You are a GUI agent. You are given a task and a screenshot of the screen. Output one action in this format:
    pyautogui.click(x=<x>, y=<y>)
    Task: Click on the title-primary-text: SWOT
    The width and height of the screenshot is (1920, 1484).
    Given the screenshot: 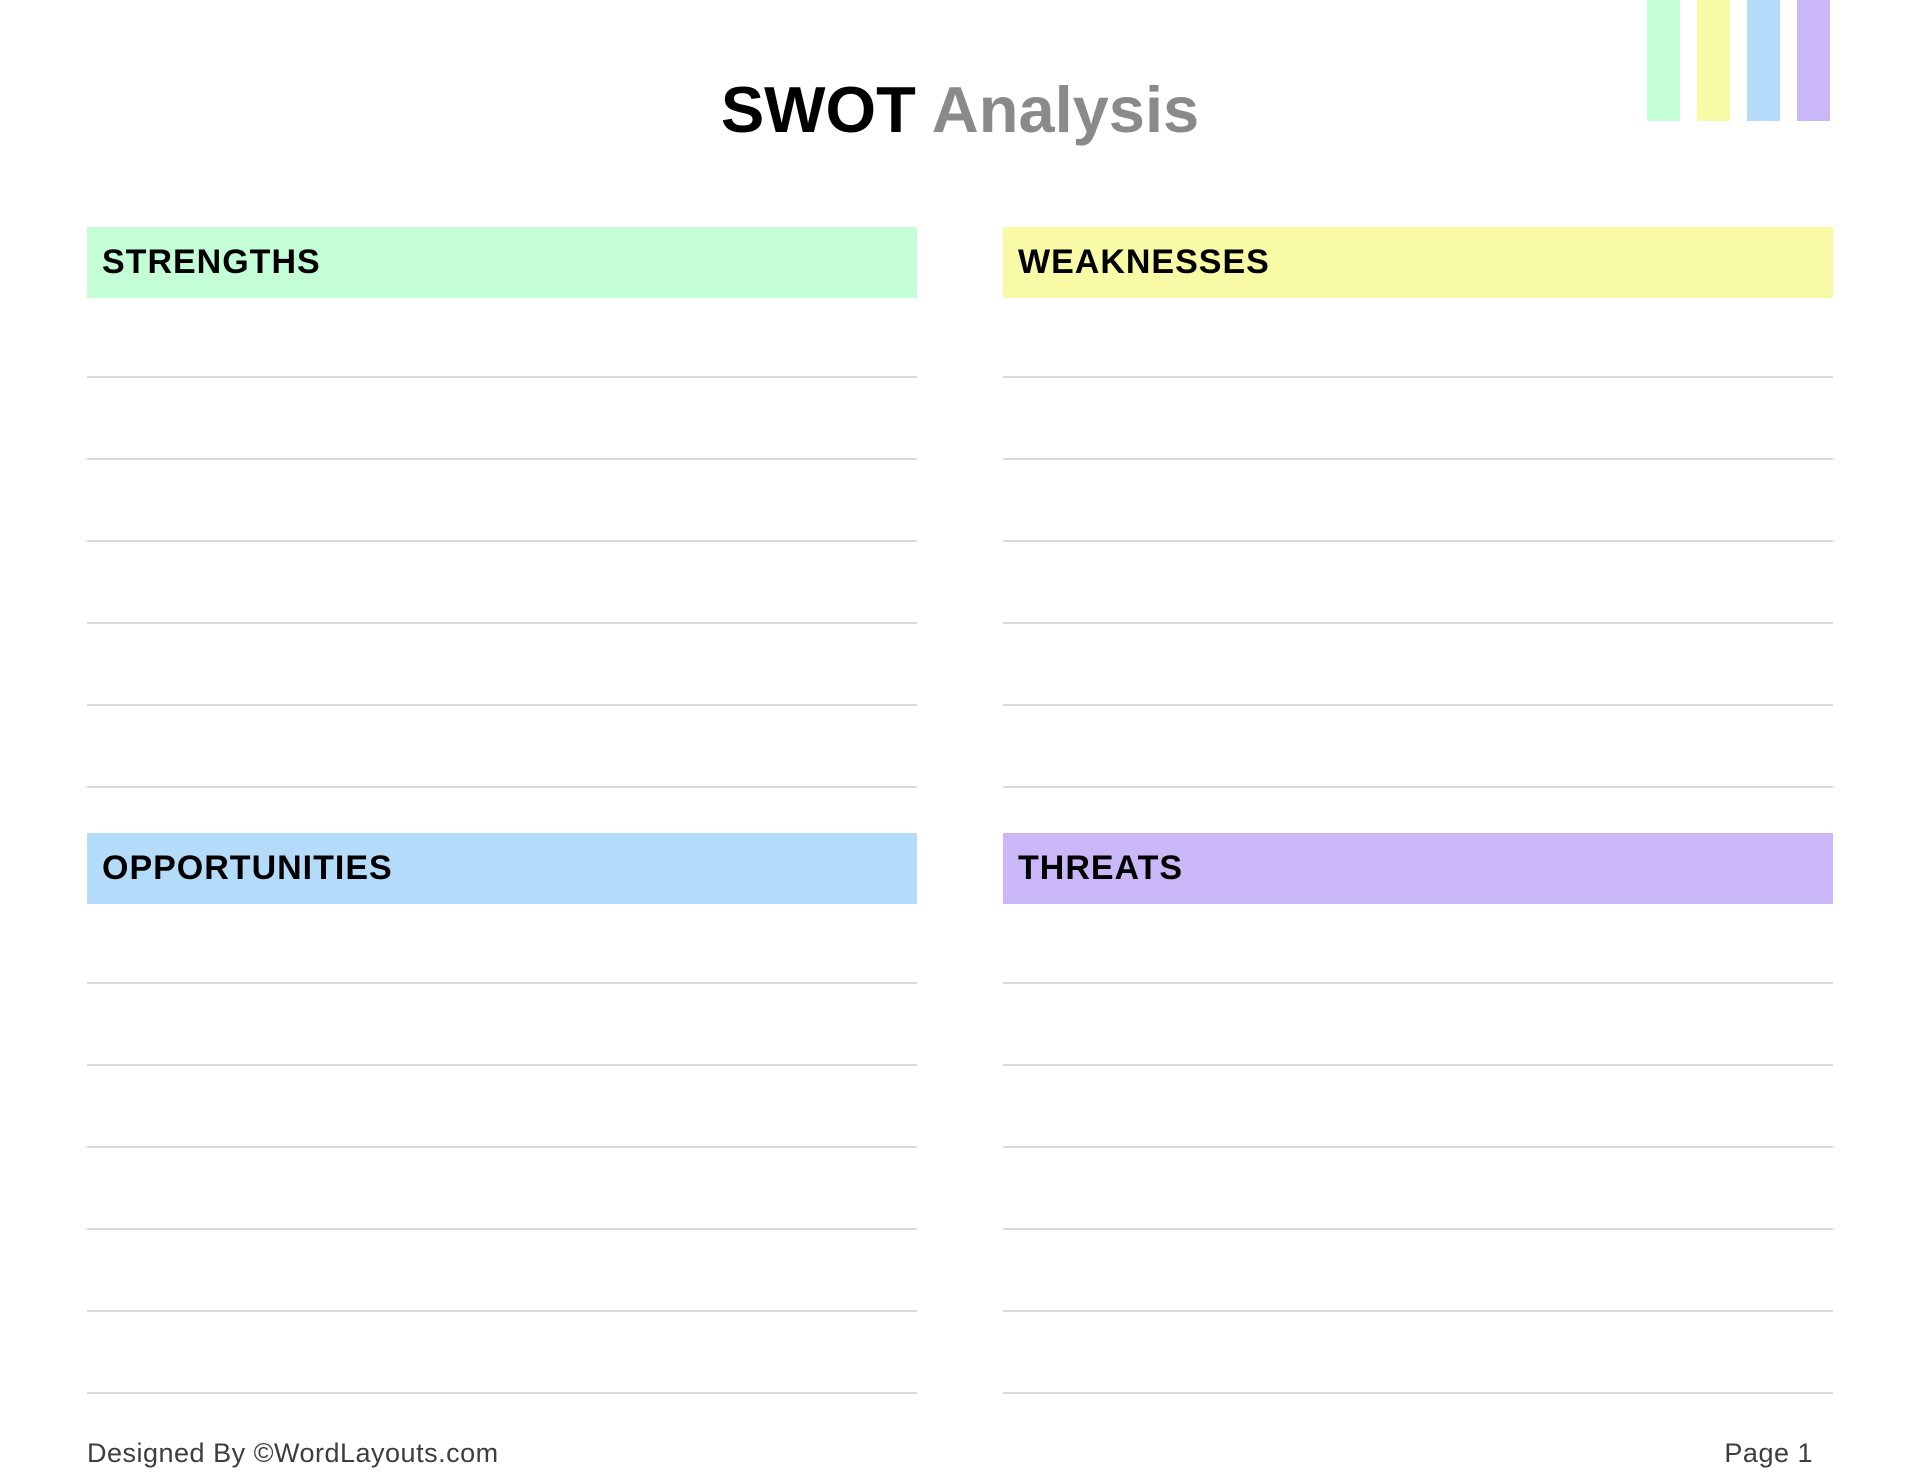 What is the action you would take?
    pyautogui.click(x=818, y=109)
    